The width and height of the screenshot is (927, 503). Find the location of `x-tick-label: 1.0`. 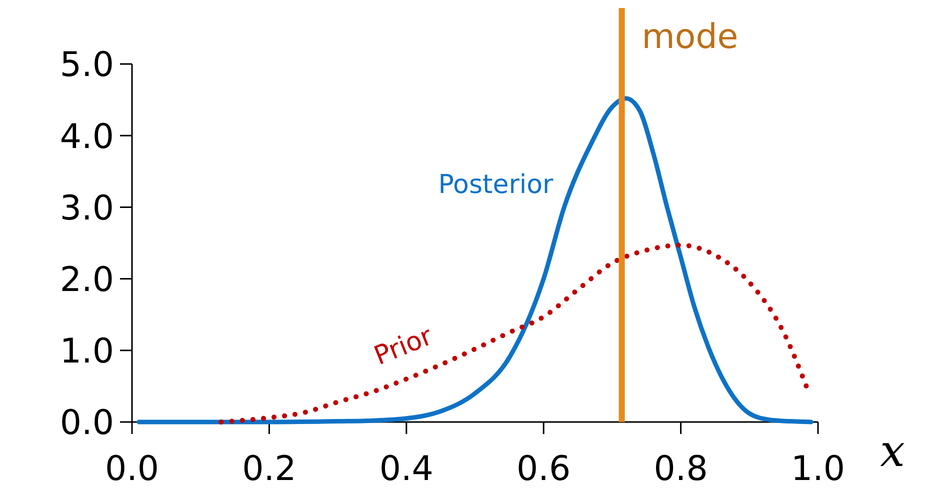

x-tick-label: 1.0 is located at coordinates (818, 469).